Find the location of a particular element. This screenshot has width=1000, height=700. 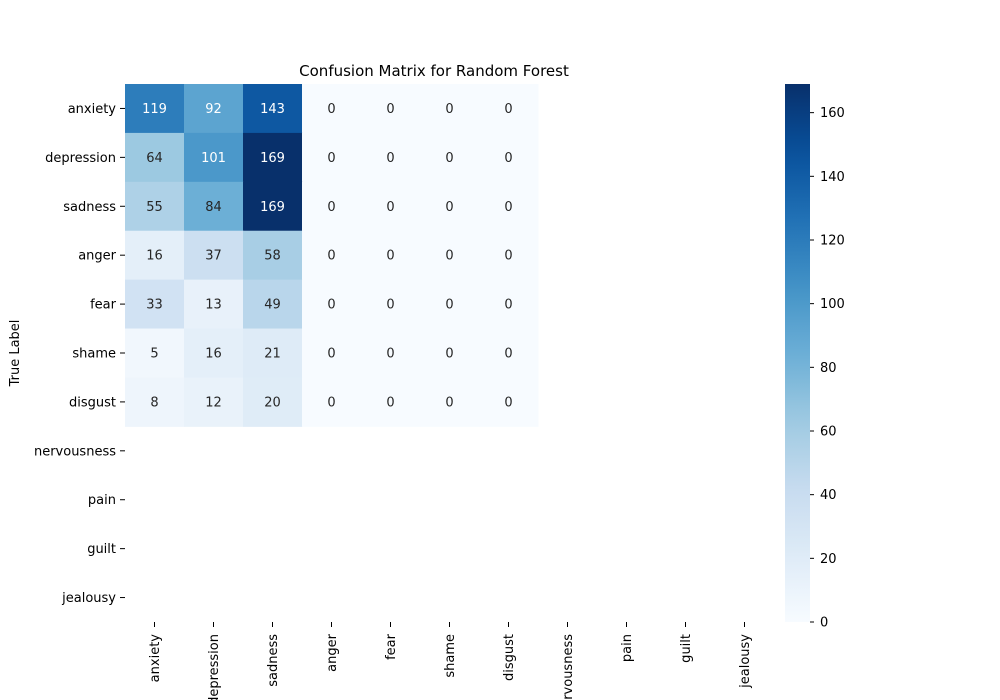

cell-value-label: 21 is located at coordinates (272, 354).